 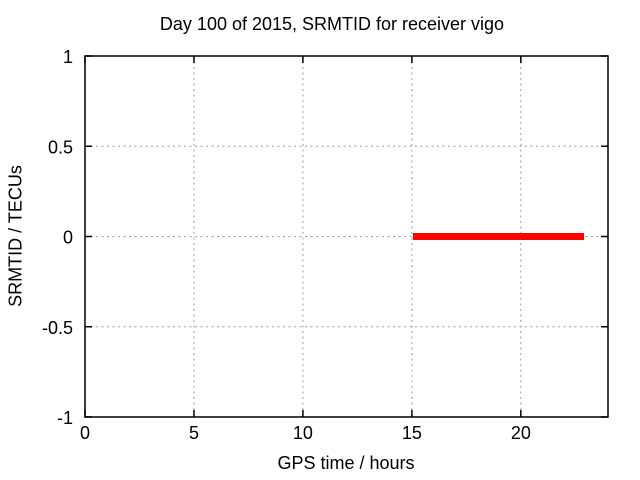 I want to click on x-tick-label: 10, so click(x=303, y=433).